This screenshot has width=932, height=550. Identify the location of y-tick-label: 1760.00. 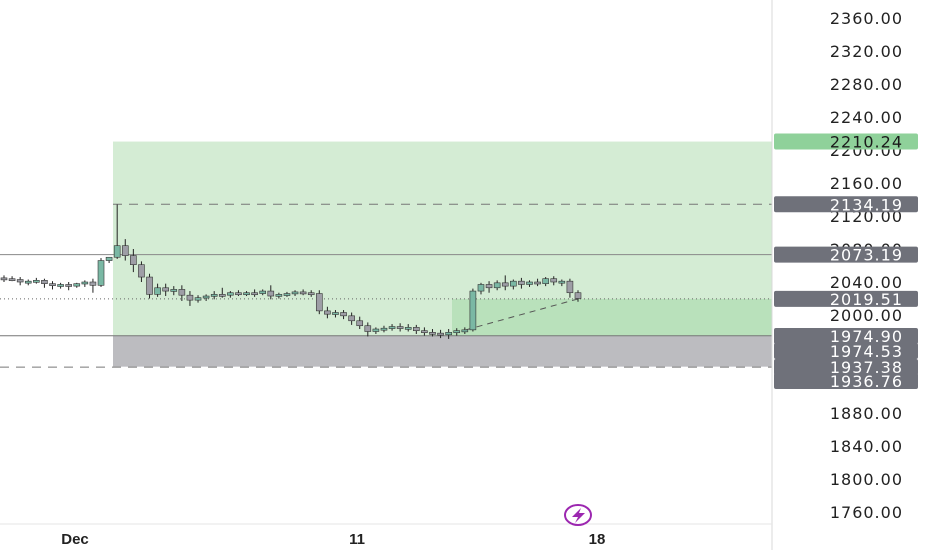
(866, 512).